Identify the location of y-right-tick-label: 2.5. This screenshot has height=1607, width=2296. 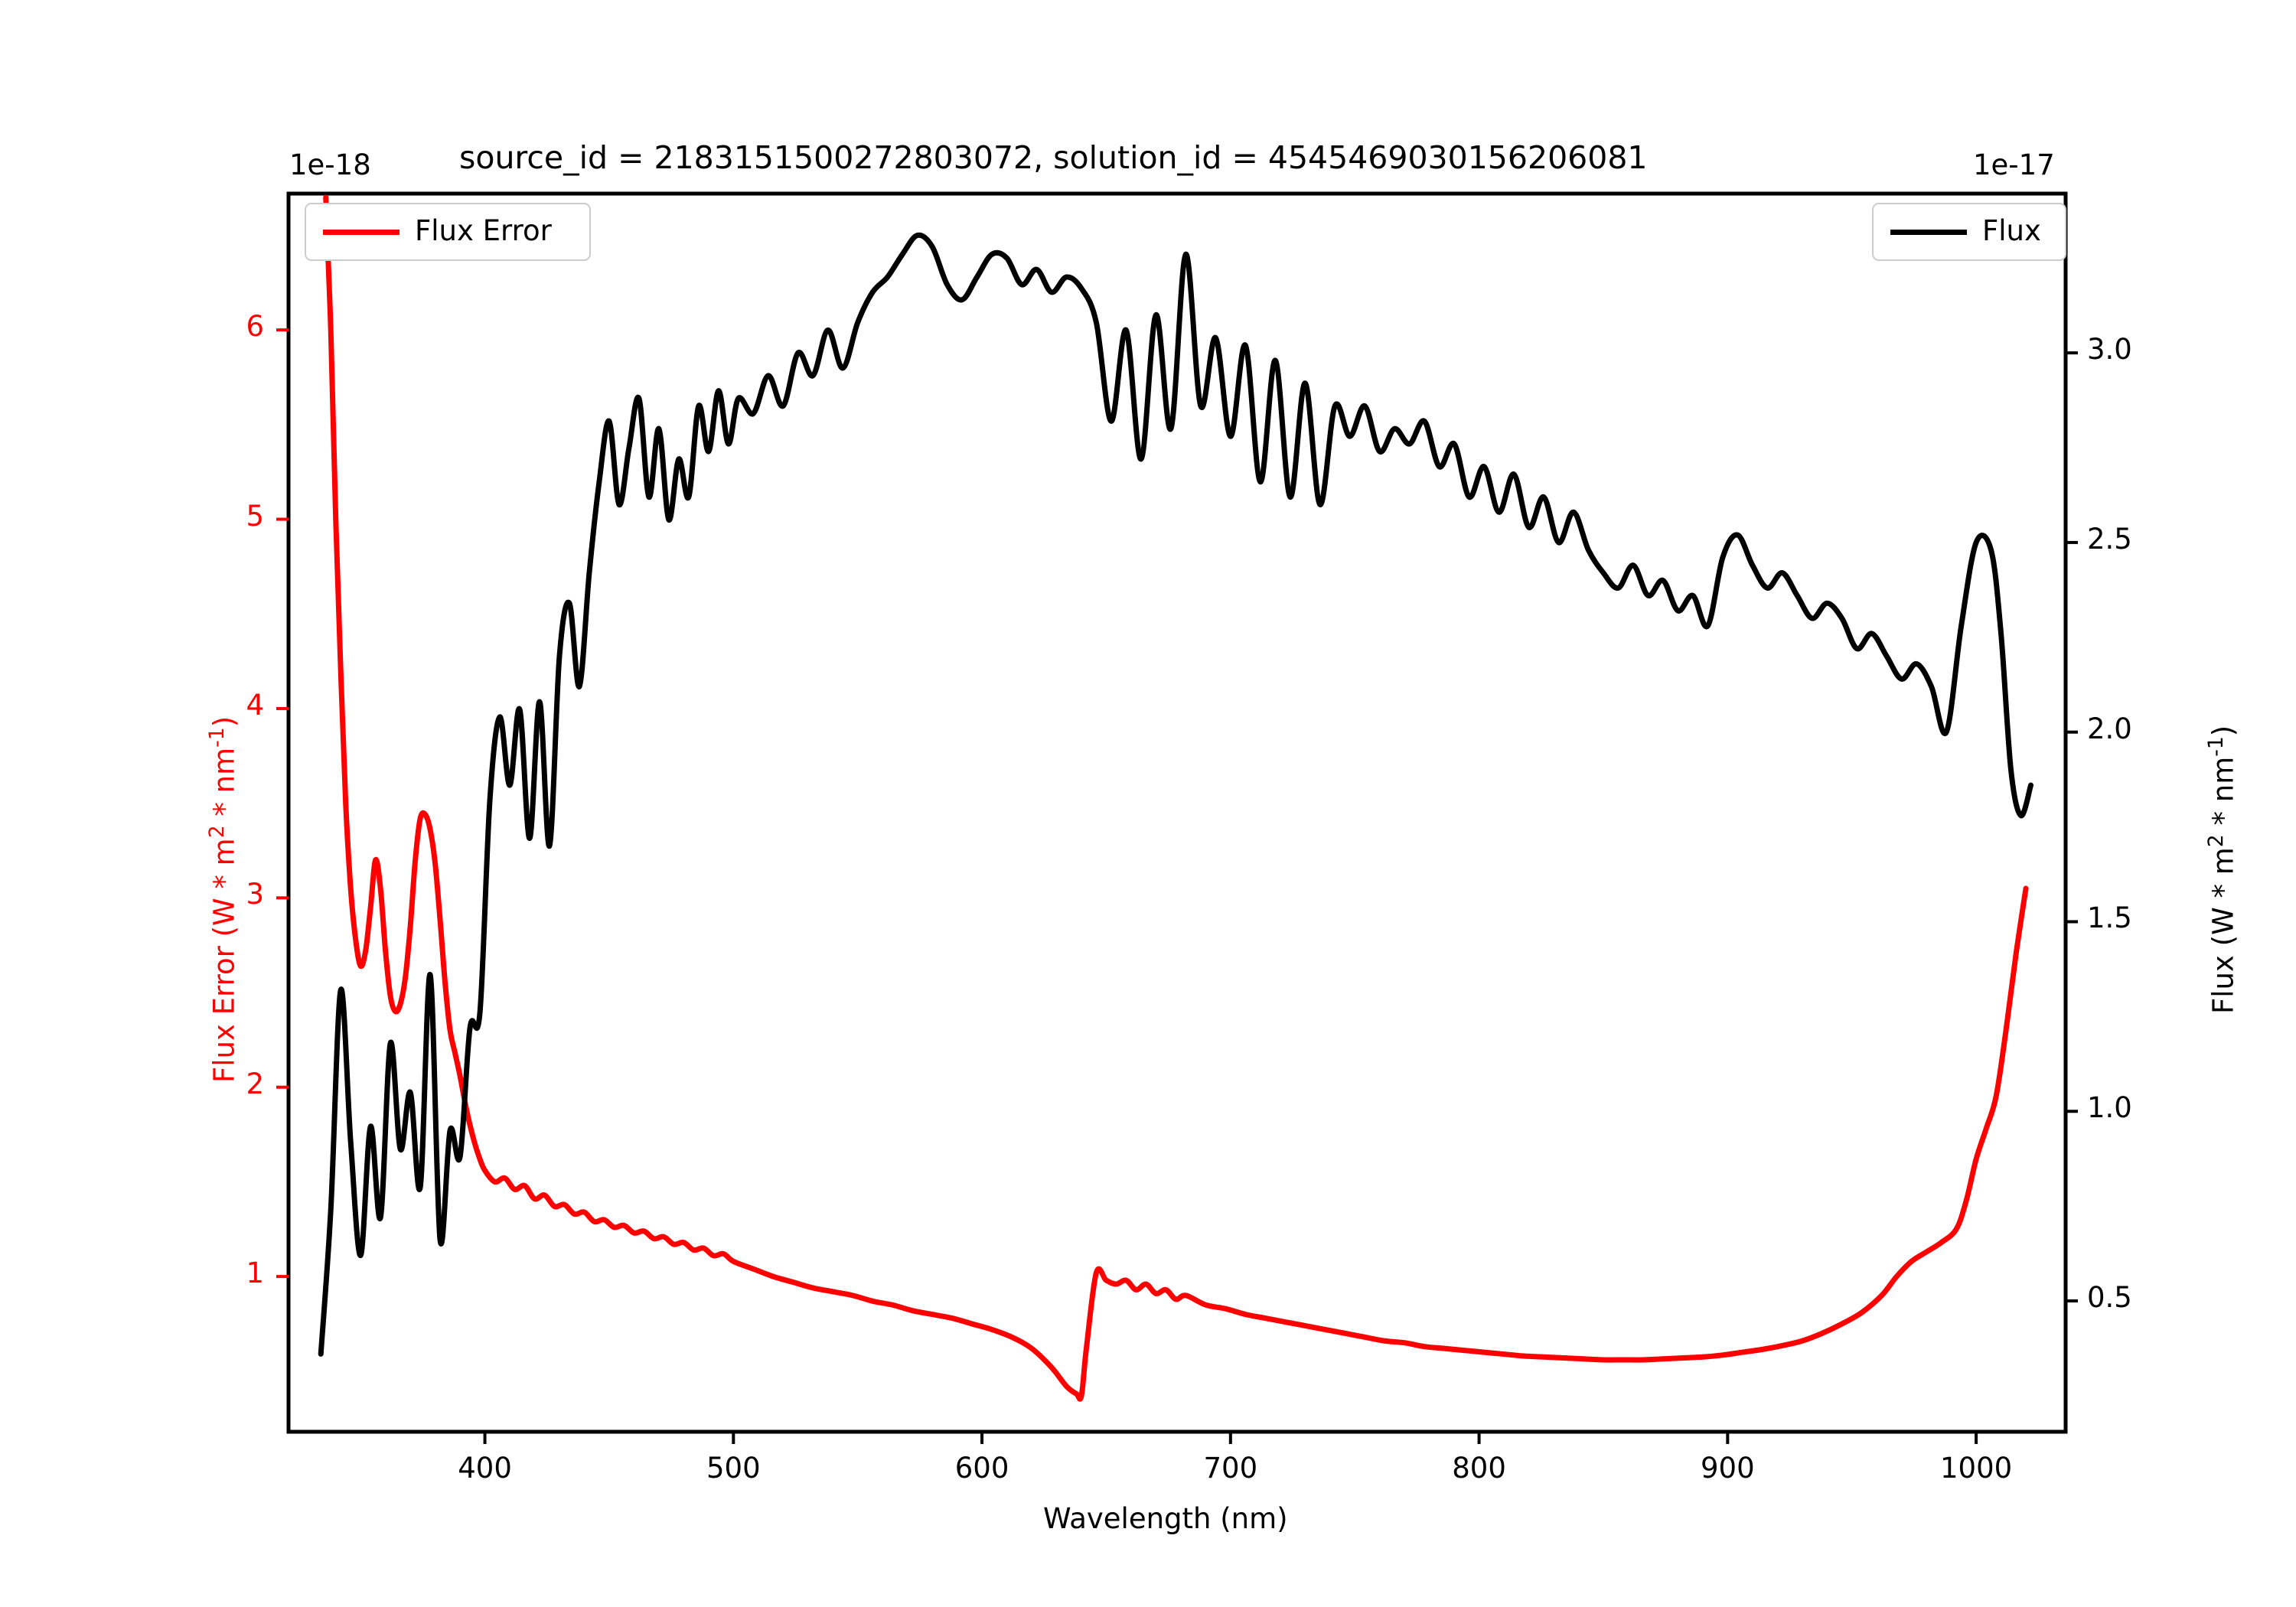
(2109, 539).